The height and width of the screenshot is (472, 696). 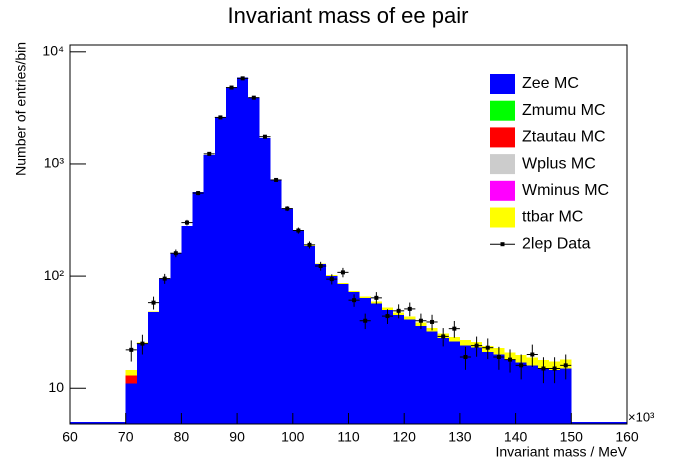 What do you see at coordinates (21, 109) in the screenshot?
I see `y-axis-label: Number of entries/bin` at bounding box center [21, 109].